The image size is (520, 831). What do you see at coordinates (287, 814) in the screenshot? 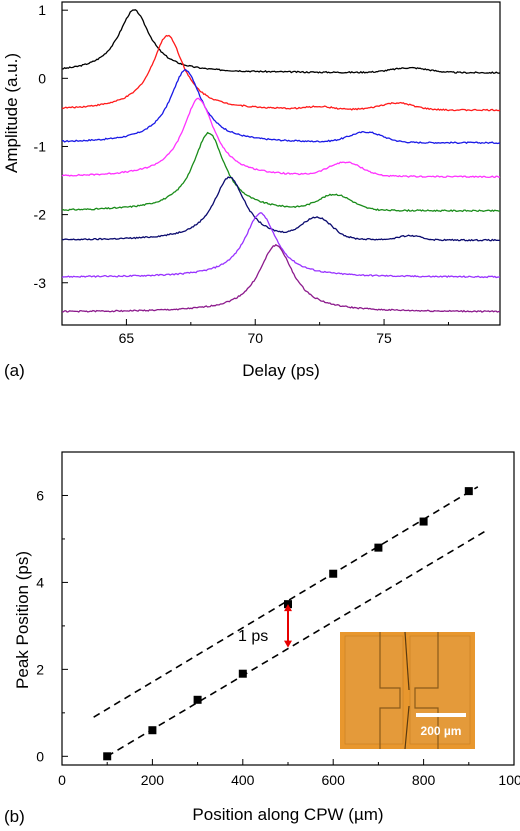
I see `panel-b-x-axis-label: Position along CPW (µm)` at bounding box center [287, 814].